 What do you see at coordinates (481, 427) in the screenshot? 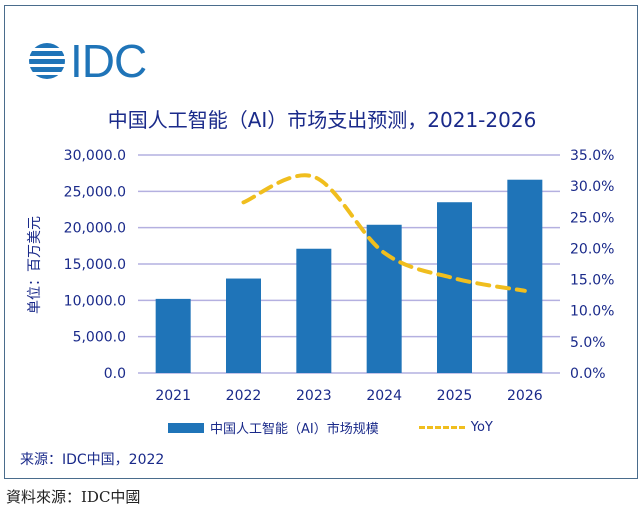
I see `legend-line-label: YoY` at bounding box center [481, 427].